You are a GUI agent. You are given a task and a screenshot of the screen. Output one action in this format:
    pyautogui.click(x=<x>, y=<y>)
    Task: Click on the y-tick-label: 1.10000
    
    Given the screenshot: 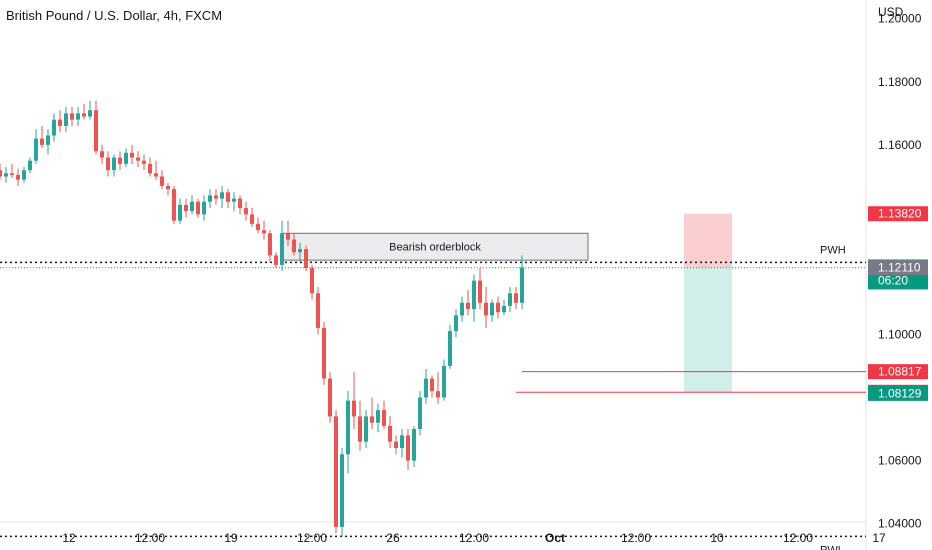 What is the action you would take?
    pyautogui.click(x=900, y=334)
    